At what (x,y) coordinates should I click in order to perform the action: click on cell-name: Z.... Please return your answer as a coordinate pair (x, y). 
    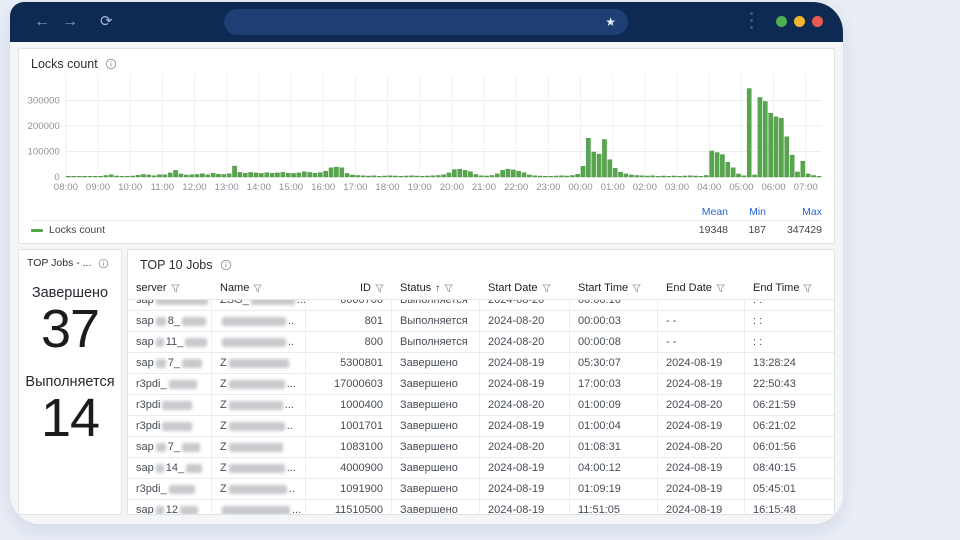
    Looking at the image, I should click on (259, 468).